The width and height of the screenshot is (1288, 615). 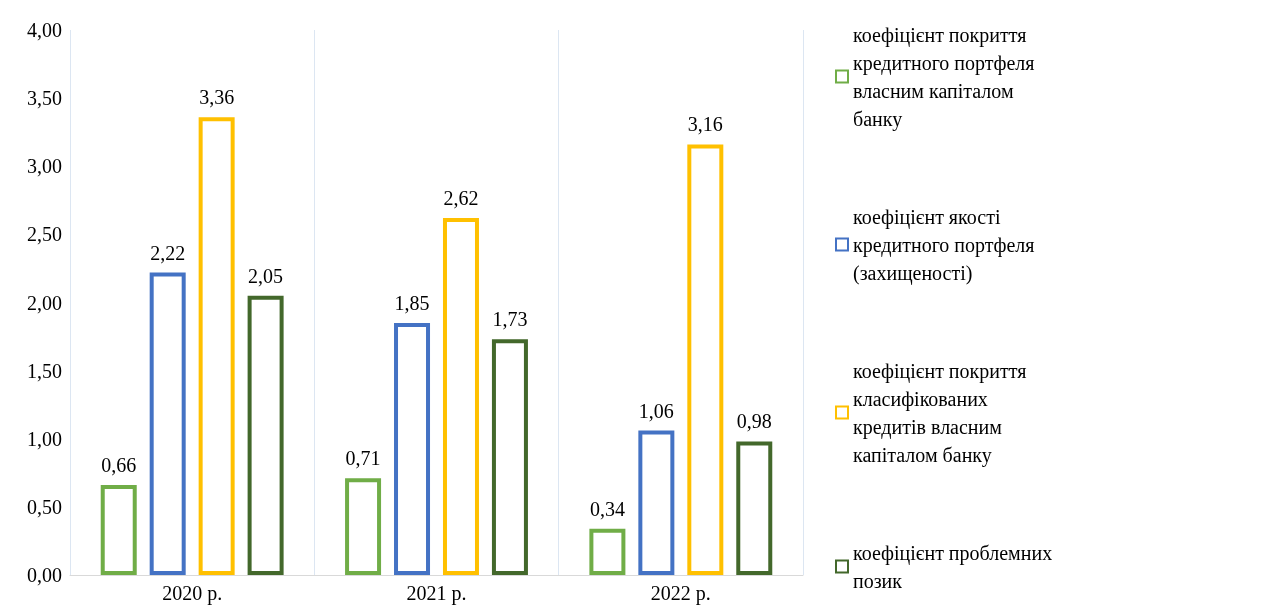 I want to click on legend-label: коефіцієнт проблемних позик, so click(x=955, y=566).